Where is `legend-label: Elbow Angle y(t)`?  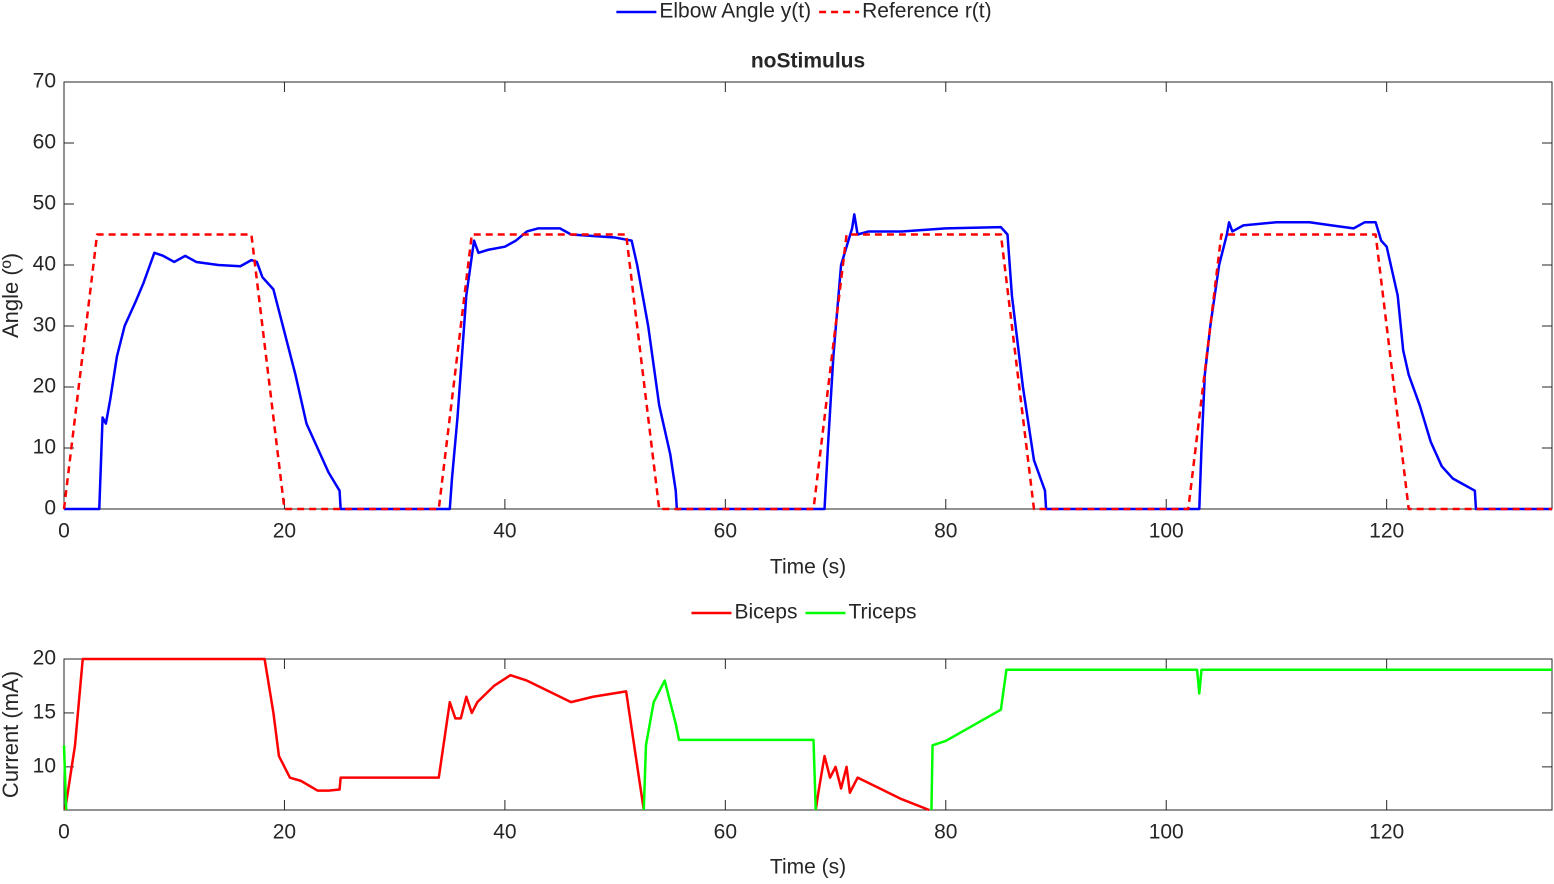 legend-label: Elbow Angle y(t) is located at coordinates (735, 11).